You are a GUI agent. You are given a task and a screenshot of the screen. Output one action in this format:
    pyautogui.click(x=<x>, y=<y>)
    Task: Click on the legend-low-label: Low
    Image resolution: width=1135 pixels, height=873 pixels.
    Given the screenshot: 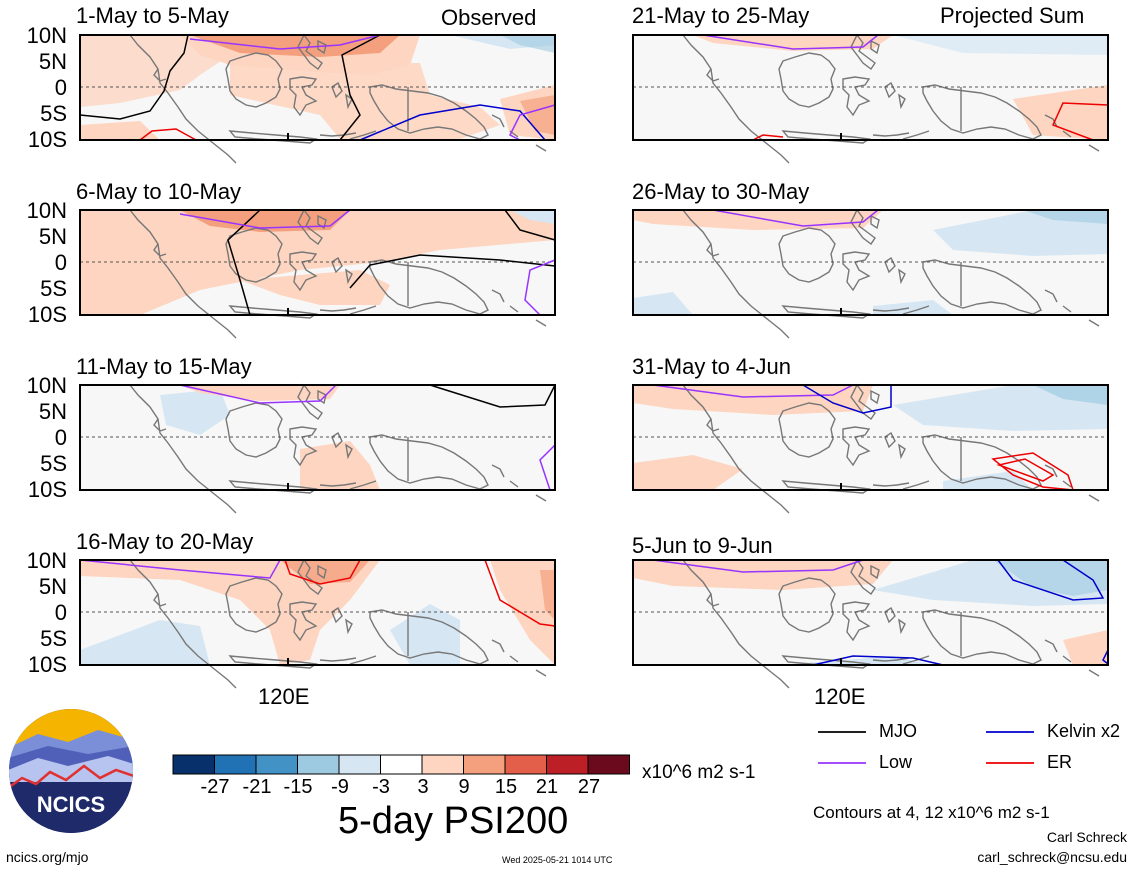 What is the action you would take?
    pyautogui.click(x=896, y=762)
    